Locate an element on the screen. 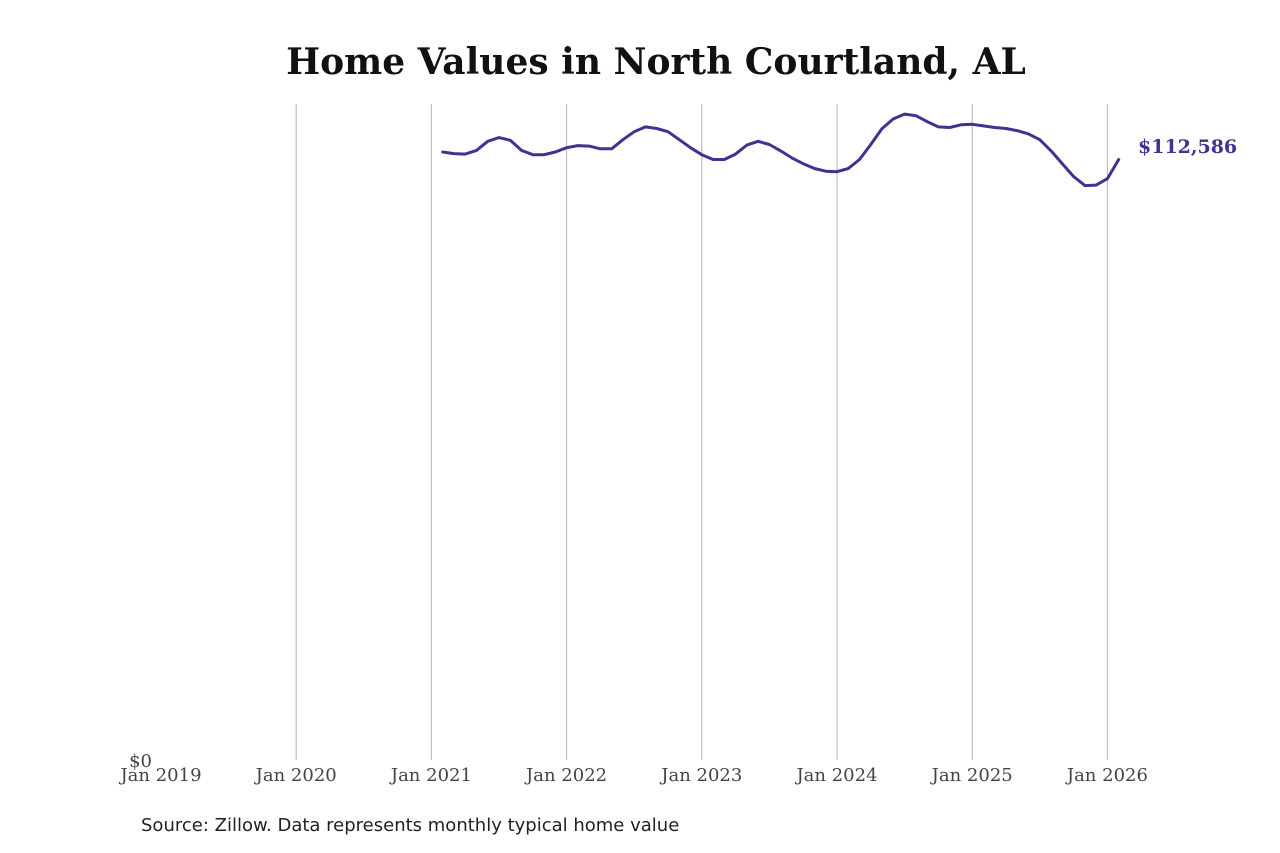  end-value-label: $112,586 is located at coordinates (1187, 147).